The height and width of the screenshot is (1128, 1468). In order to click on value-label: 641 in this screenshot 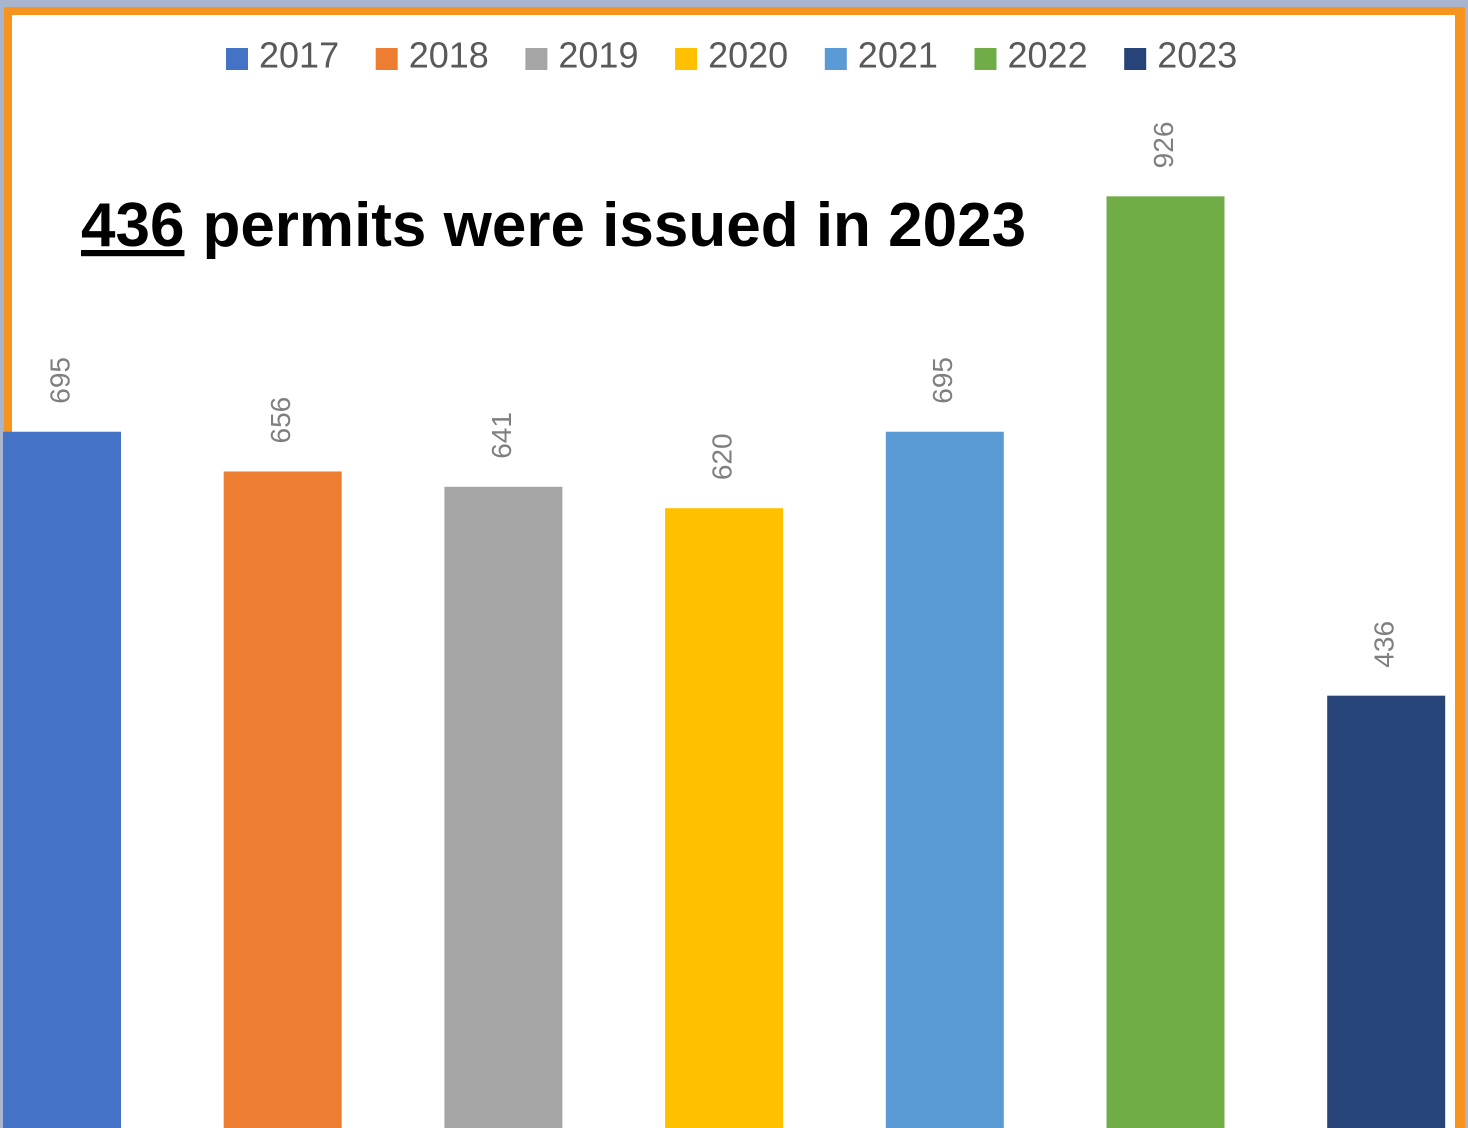, I will do `click(501, 435)`.